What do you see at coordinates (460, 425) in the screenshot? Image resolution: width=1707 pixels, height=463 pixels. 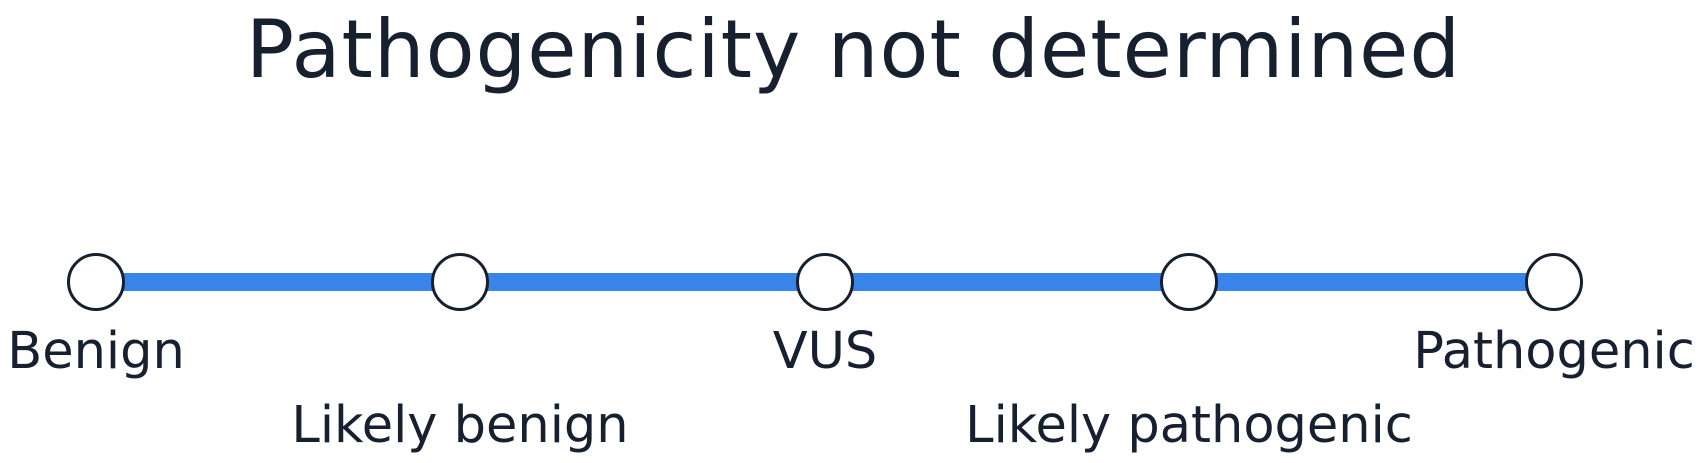 I see `scale-label-likely-benign: Likely benign` at bounding box center [460, 425].